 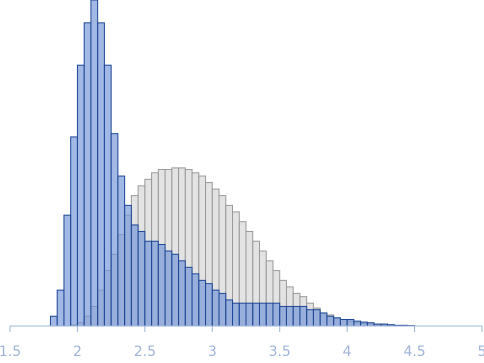 What do you see at coordinates (10, 352) in the screenshot?
I see `x-tick-label: 1.5` at bounding box center [10, 352].